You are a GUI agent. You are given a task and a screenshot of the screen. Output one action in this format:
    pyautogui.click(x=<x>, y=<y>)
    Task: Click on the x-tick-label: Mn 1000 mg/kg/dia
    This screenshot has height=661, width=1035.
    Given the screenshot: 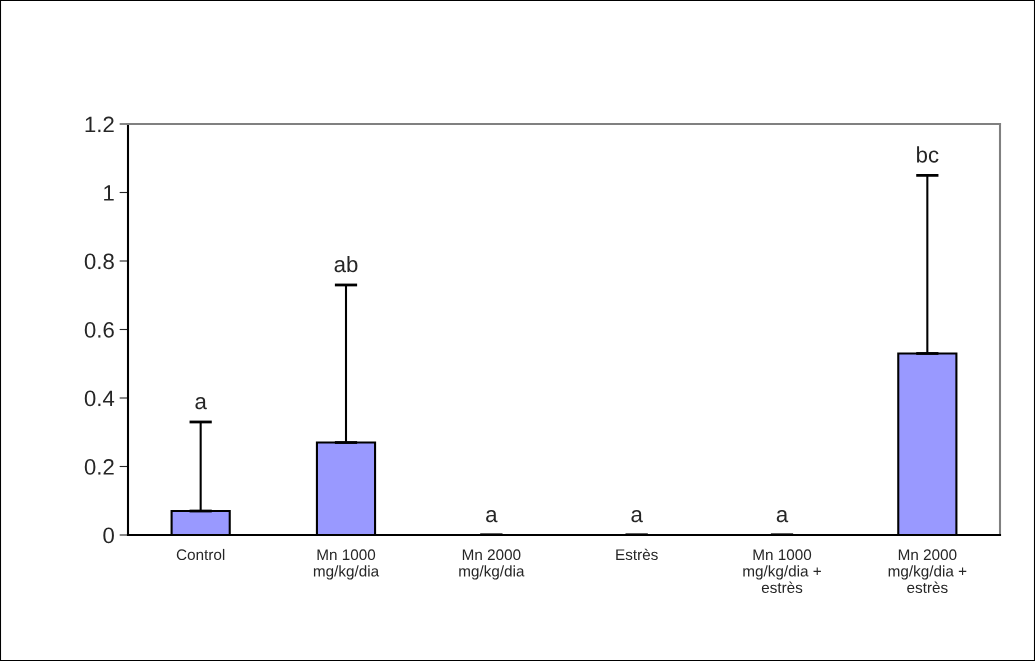 What is the action you would take?
    pyautogui.click(x=346, y=564)
    